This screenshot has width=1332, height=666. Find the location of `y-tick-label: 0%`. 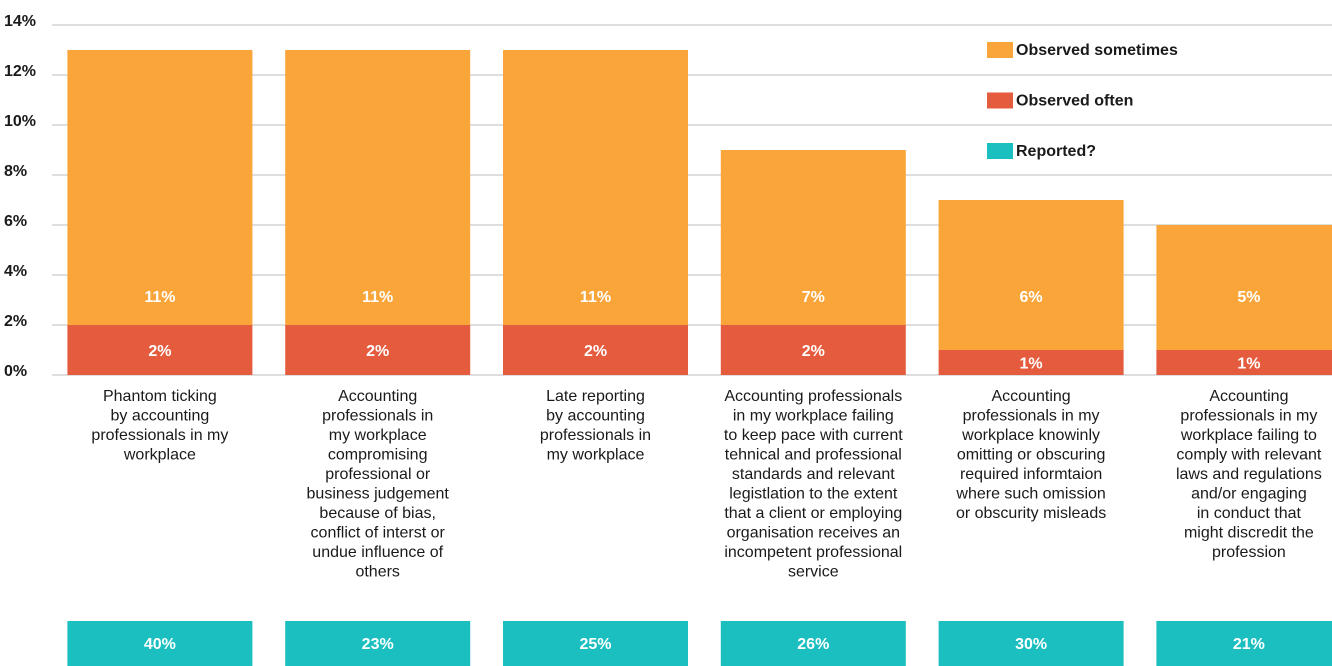

y-tick-label: 0% is located at coordinates (15, 371).